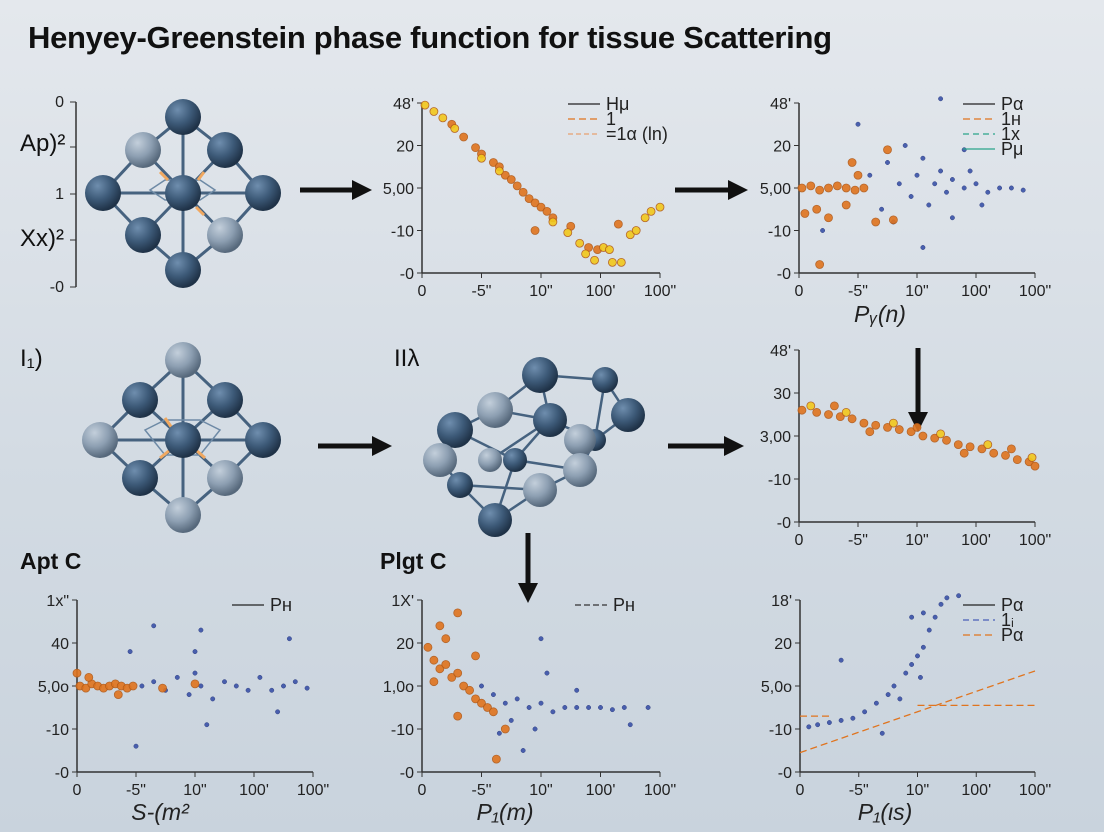  What do you see at coordinates (57, 287) in the screenshot?
I see `left-axis-tick: -0` at bounding box center [57, 287].